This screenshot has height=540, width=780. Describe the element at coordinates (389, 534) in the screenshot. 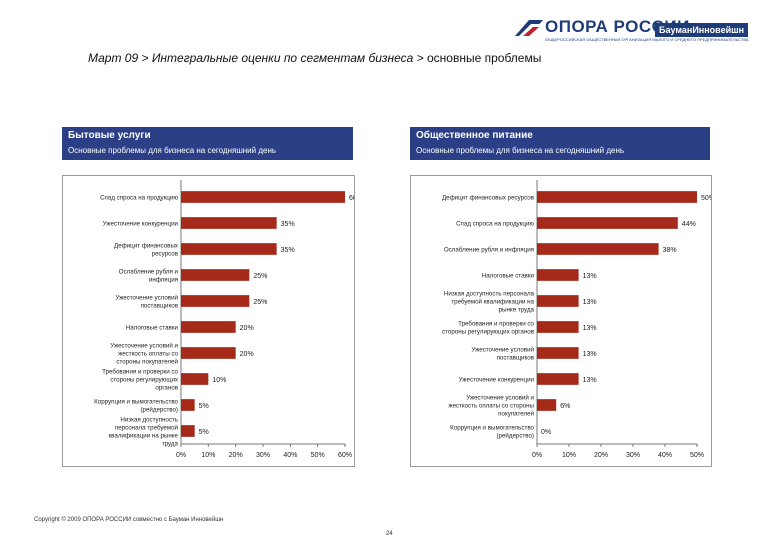

I see `page-number: 24` at that location.